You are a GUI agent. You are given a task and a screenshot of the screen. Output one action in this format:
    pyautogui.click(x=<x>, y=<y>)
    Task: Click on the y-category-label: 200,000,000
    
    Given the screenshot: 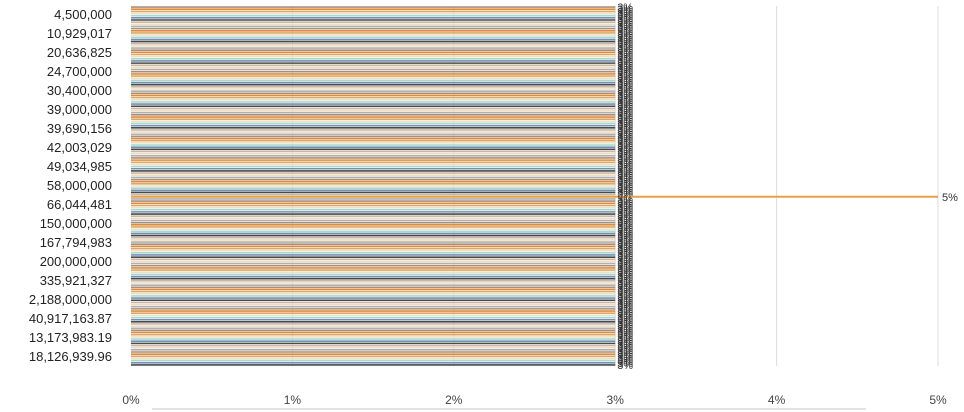 What is the action you would take?
    pyautogui.click(x=76, y=261)
    